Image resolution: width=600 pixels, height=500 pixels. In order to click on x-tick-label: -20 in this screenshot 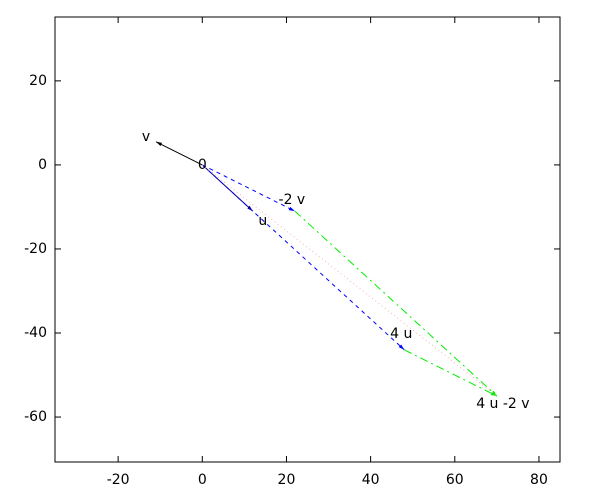, I will do `click(118, 480)`.